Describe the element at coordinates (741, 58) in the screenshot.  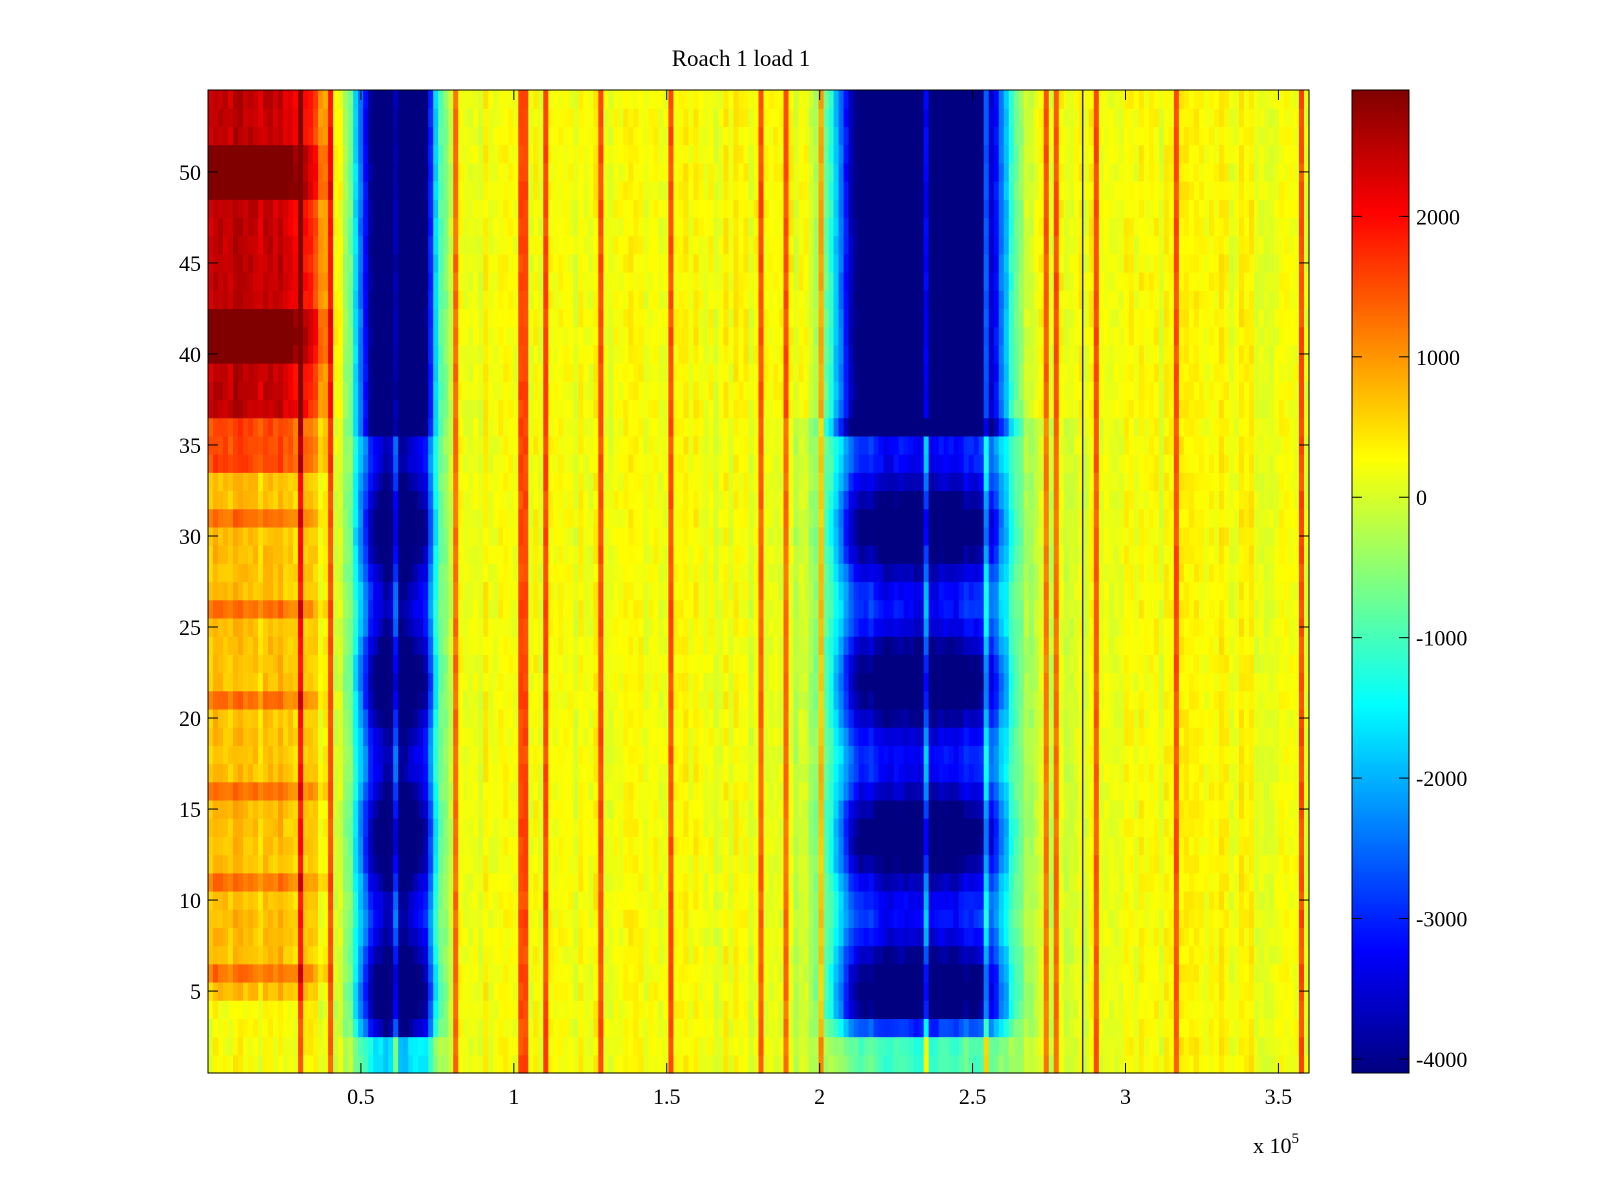
I see `chart-title: Roach 1 load 1` at that location.